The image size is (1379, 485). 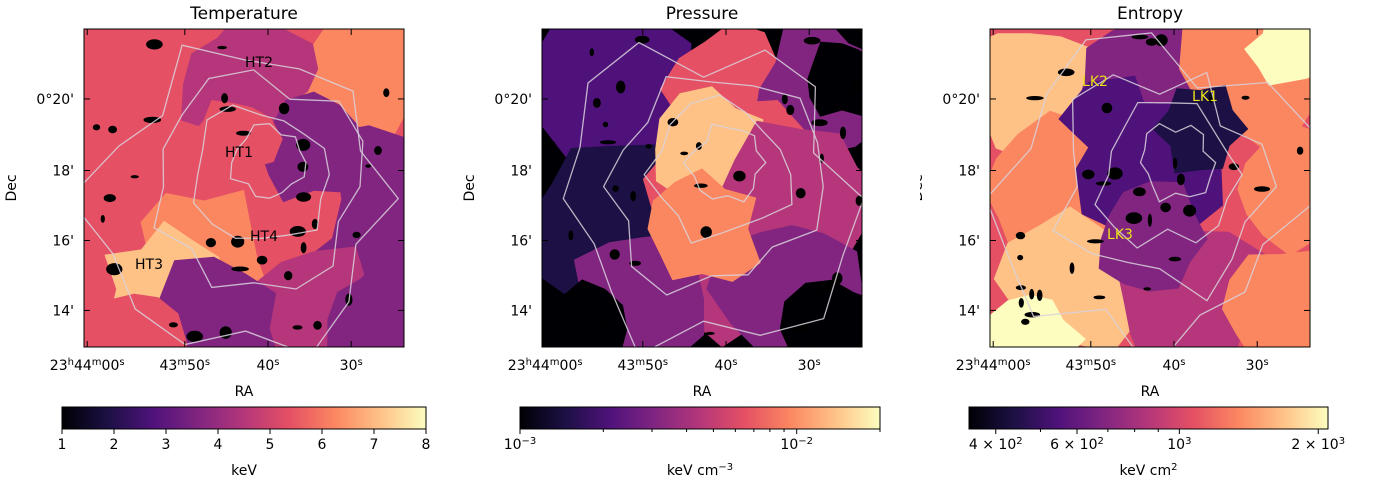 What do you see at coordinates (969, 172) in the screenshot?
I see `y-tick-label: 18'` at bounding box center [969, 172].